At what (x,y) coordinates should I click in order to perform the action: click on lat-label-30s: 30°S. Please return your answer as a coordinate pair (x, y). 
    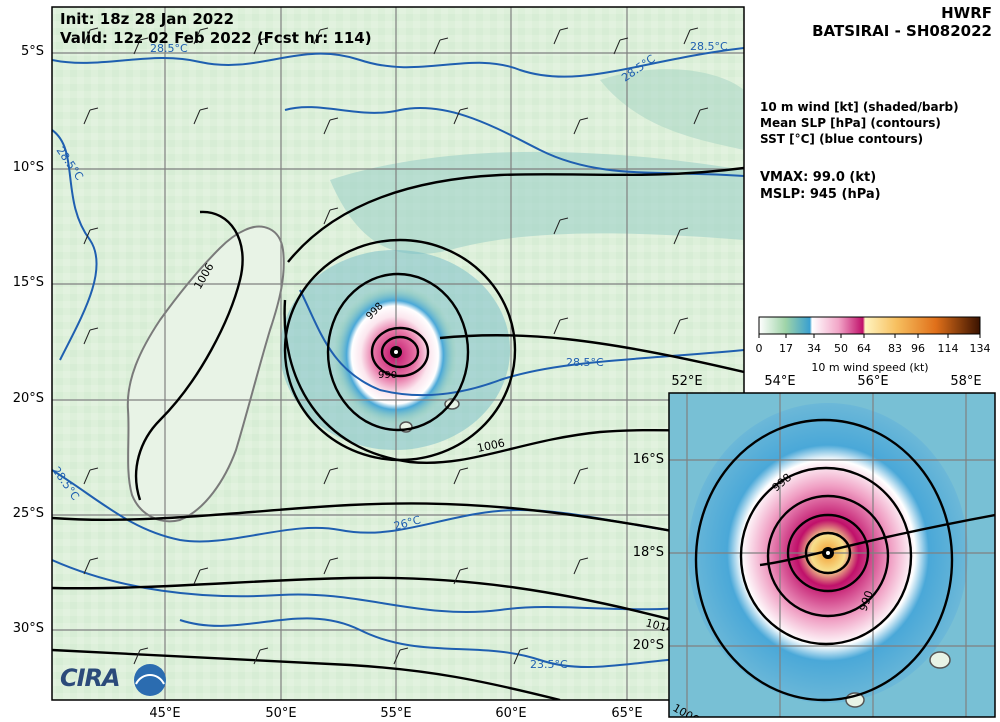
    Looking at the image, I should click on (28, 628).